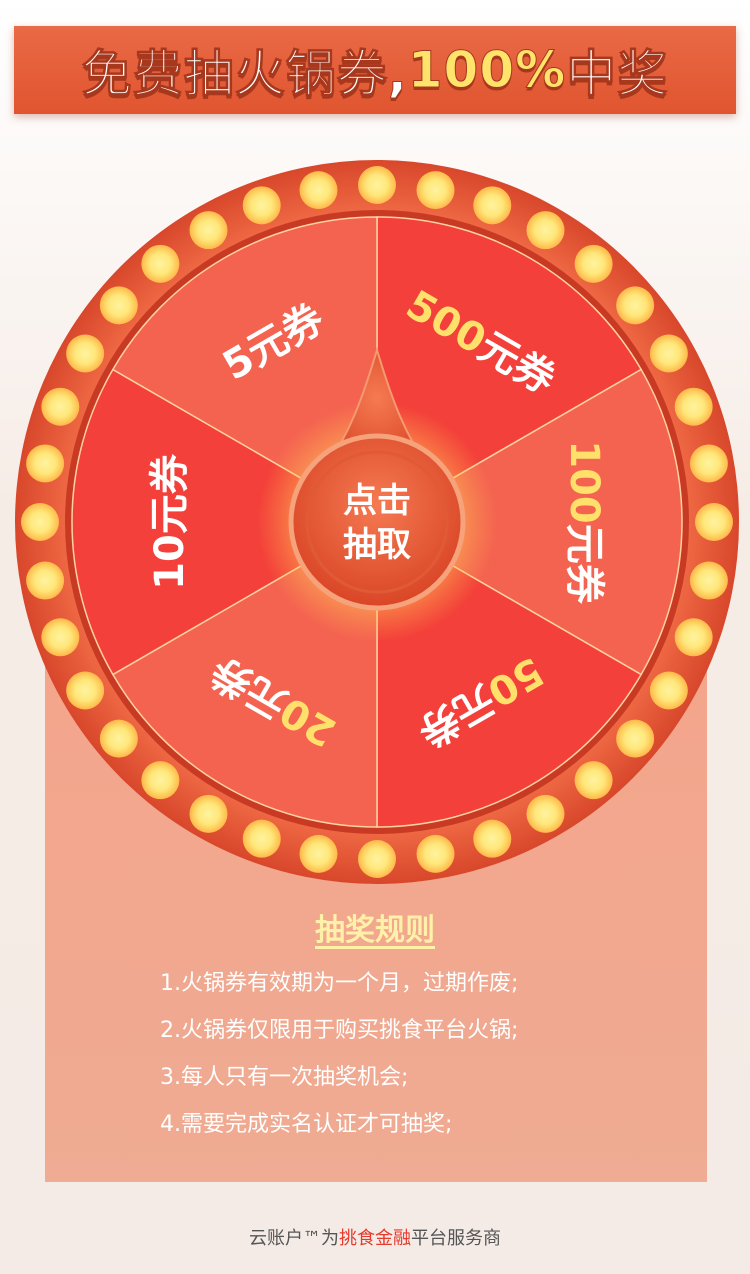  I want to click on footer-prefix: 云账户™为, so click(294, 1238).